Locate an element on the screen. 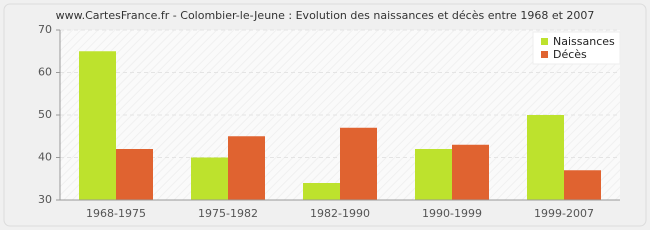  legend-label: Naissances is located at coordinates (584, 41).